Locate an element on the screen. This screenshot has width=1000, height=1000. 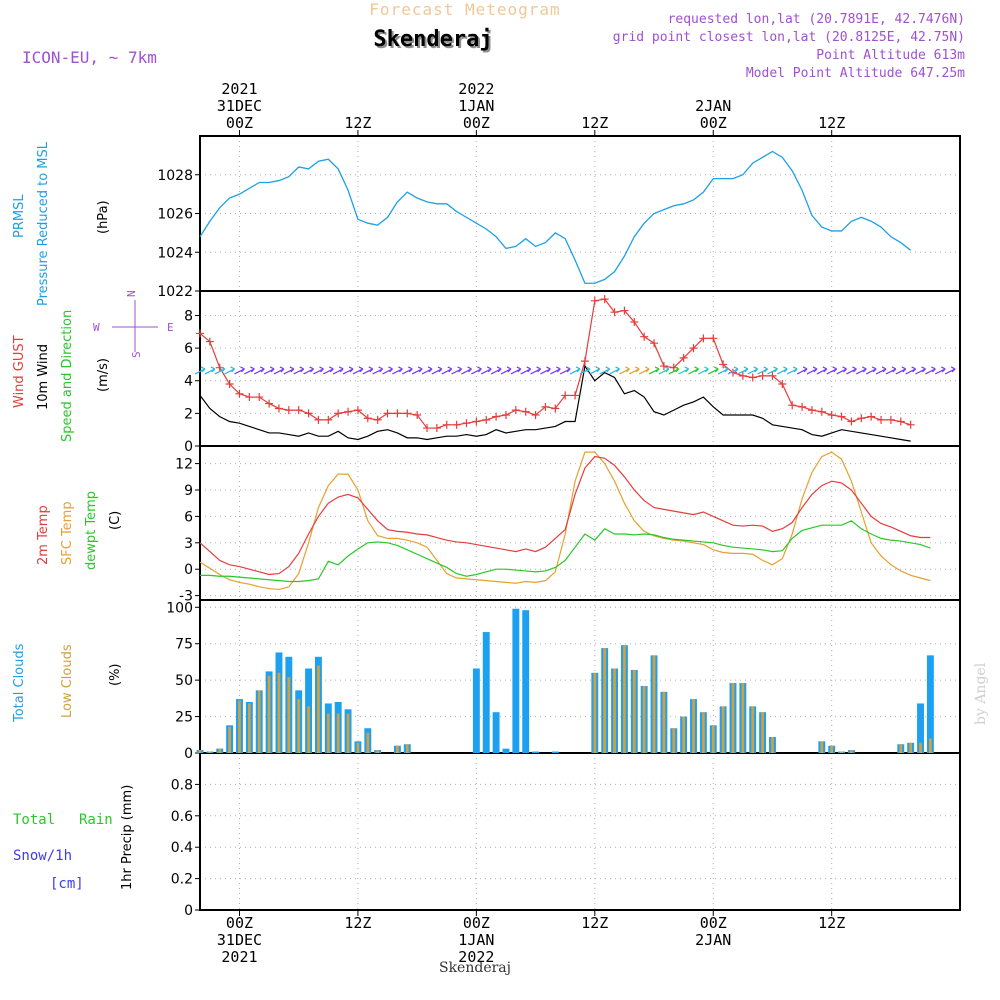
bottom-time-label: 12Z is located at coordinates (831, 923).